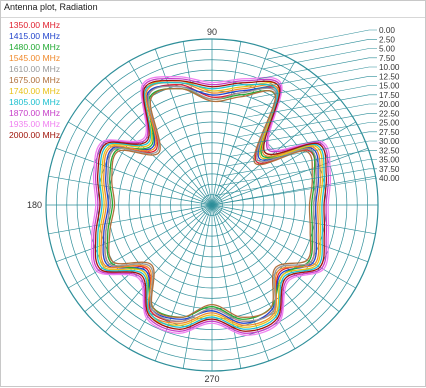 Image resolution: width=426 pixels, height=388 pixels. Describe the element at coordinates (211, 379) in the screenshot. I see `angle-label-270: 270` at that location.